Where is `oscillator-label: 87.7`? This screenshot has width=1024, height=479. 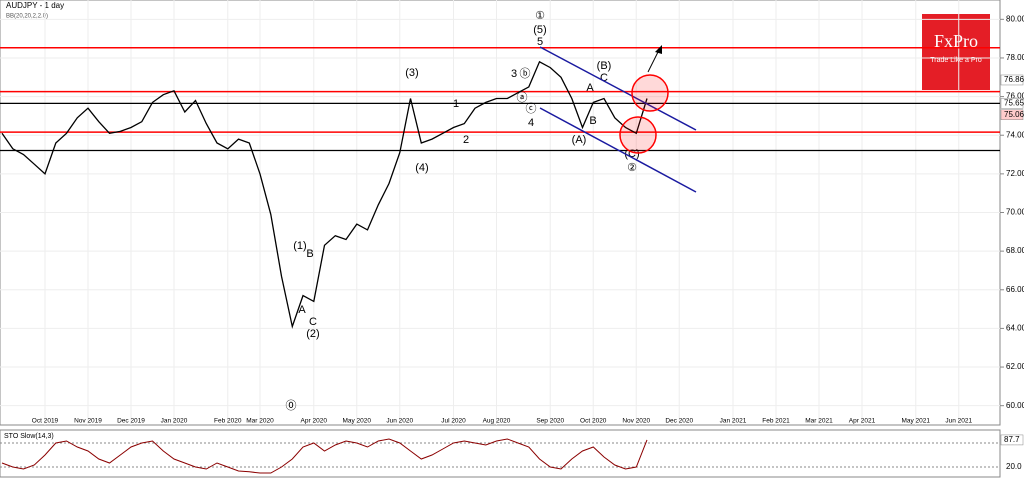 oscillator-label: 87.7 is located at coordinates (1012, 439).